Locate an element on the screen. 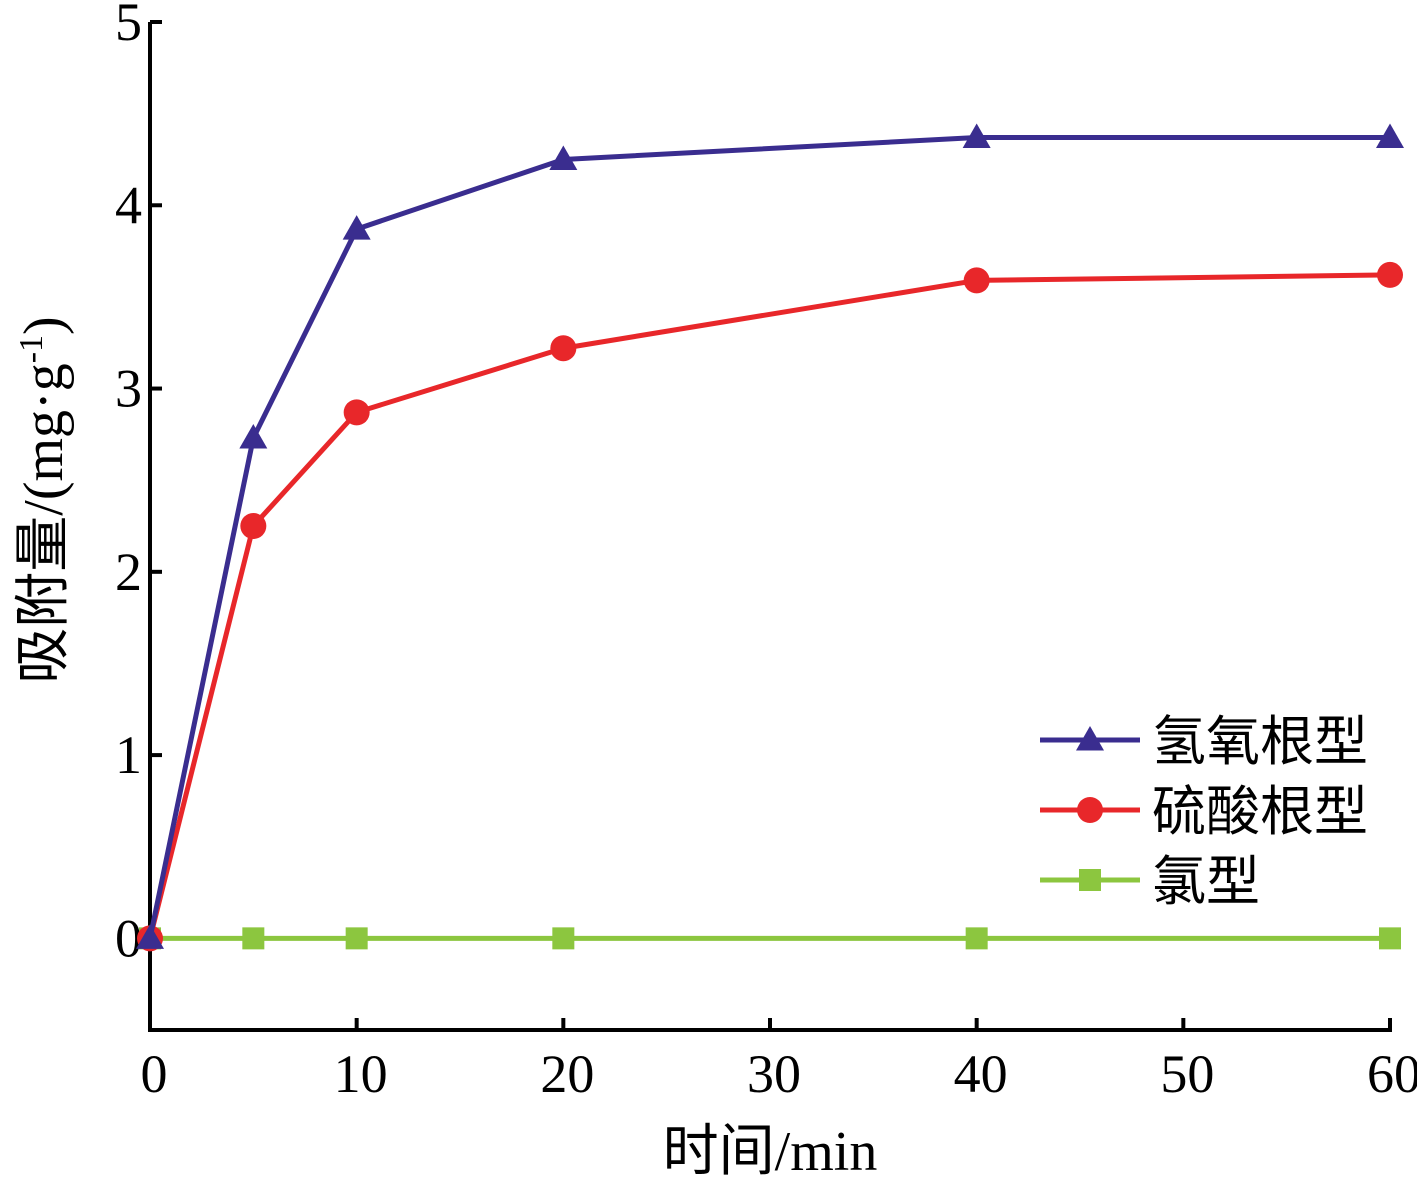 Image resolution: width=1417 pixels, height=1181 pixels. legend-item: 氯型 is located at coordinates (1150, 882).